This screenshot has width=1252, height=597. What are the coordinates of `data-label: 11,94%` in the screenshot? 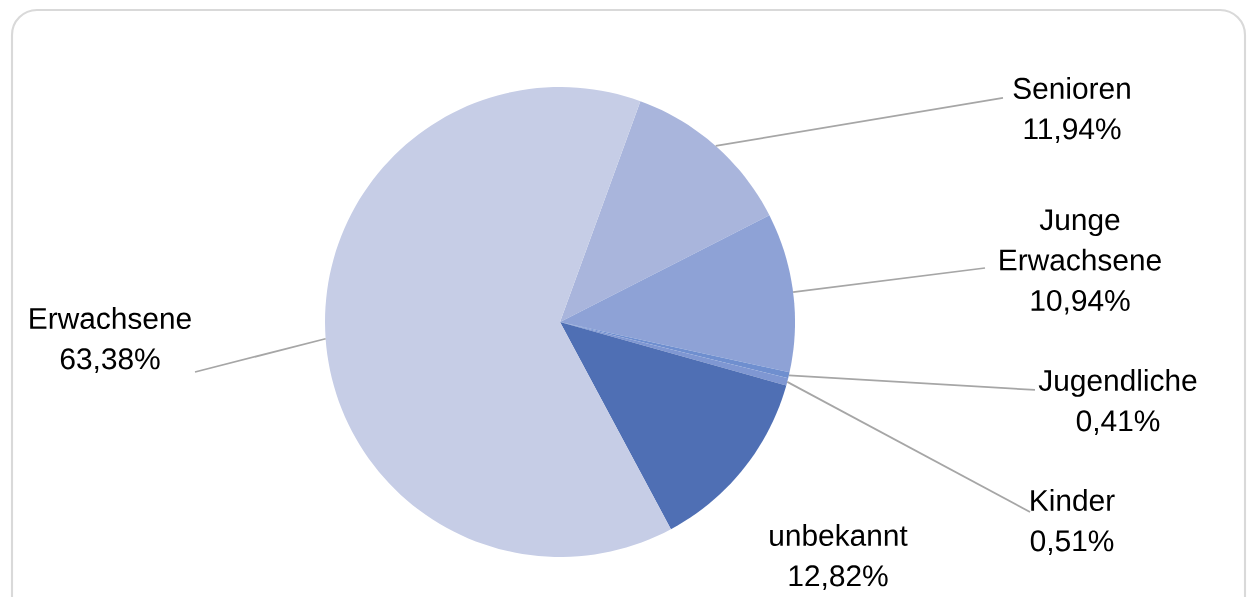 It's located at (1072, 130).